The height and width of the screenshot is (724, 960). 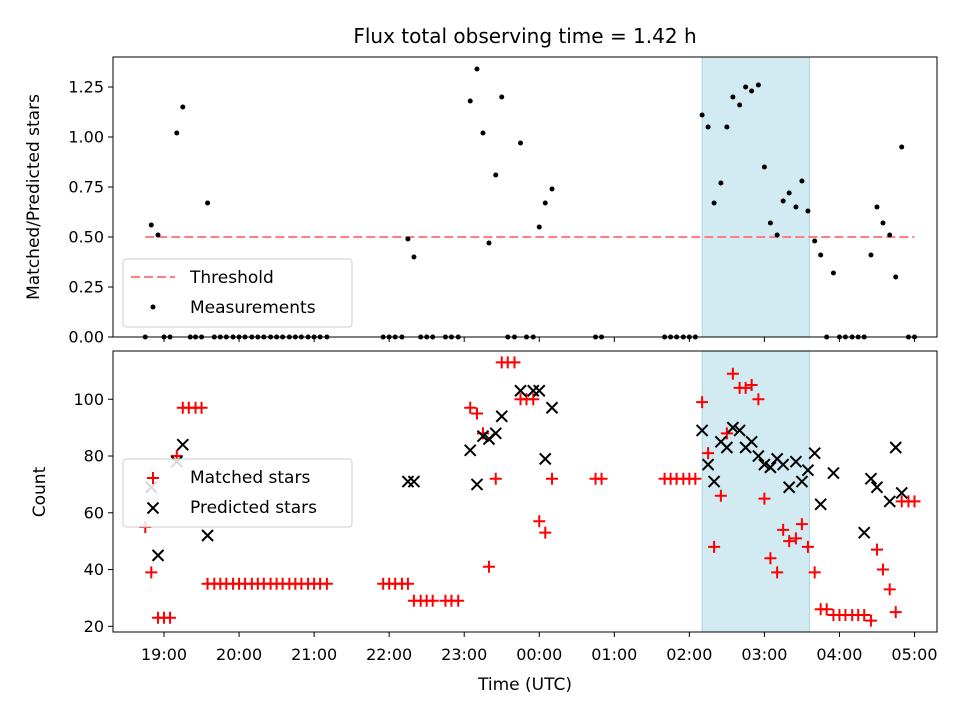 What do you see at coordinates (153, 508) in the screenshot?
I see `predicted-stars-legend-marker` at bounding box center [153, 508].